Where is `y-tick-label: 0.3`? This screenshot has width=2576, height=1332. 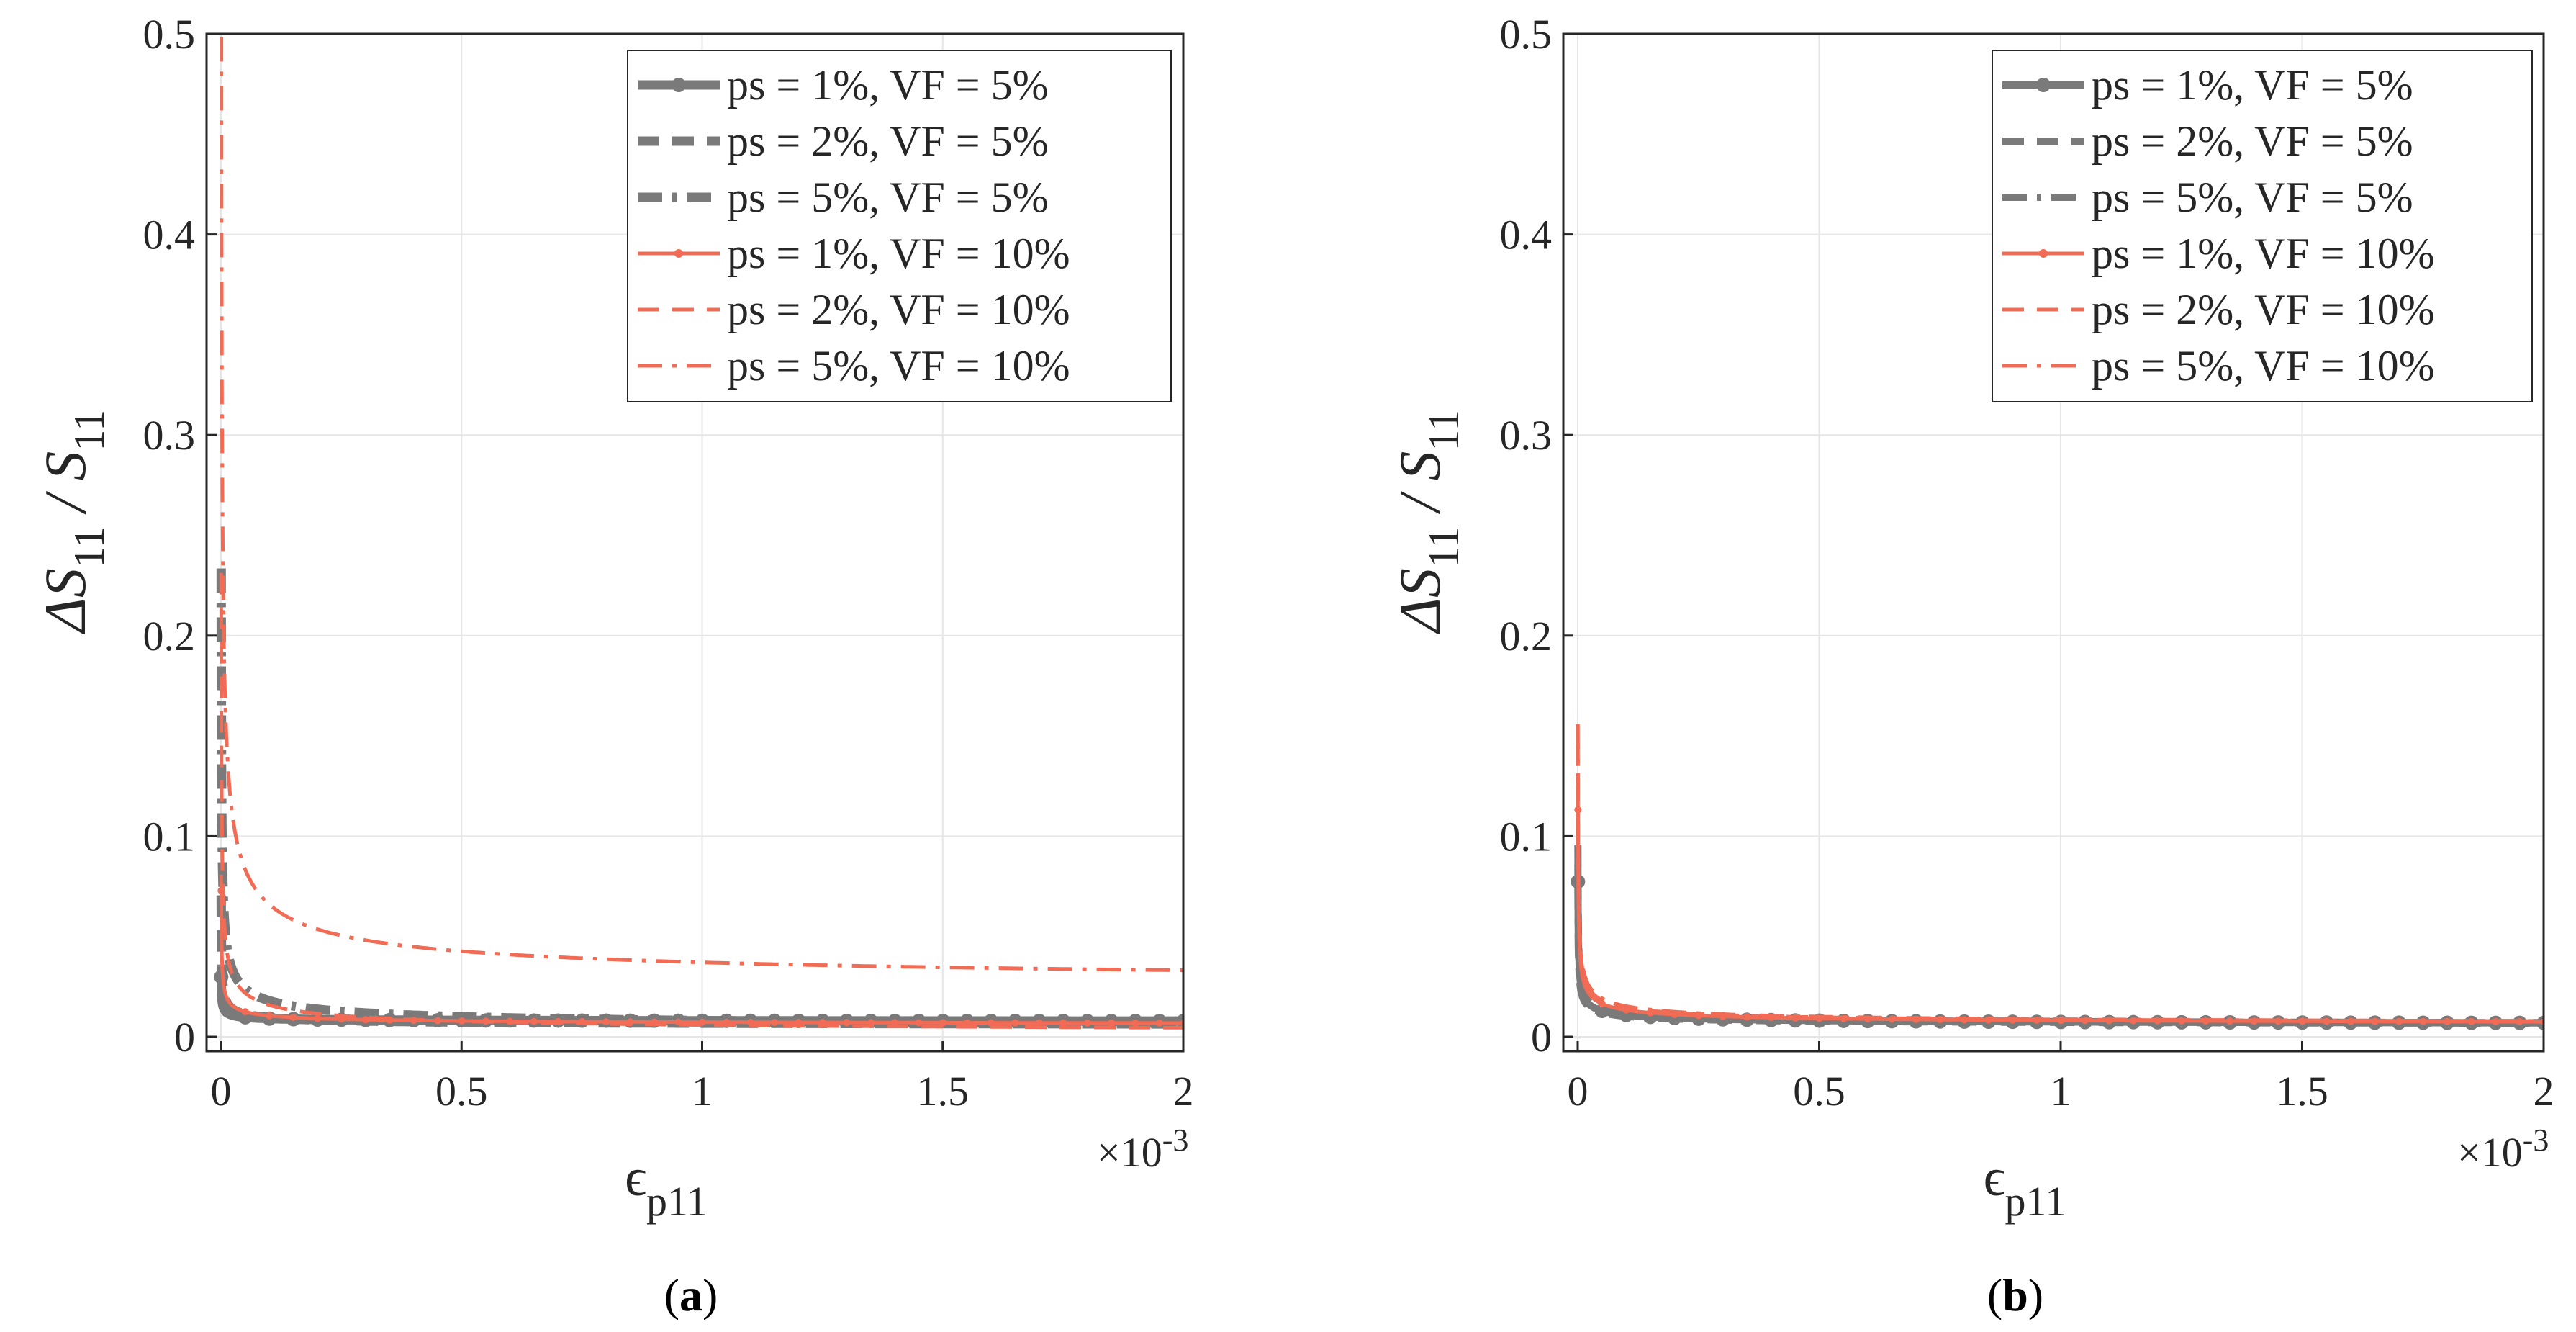
y-tick-label: 0.3 is located at coordinates (170, 435).